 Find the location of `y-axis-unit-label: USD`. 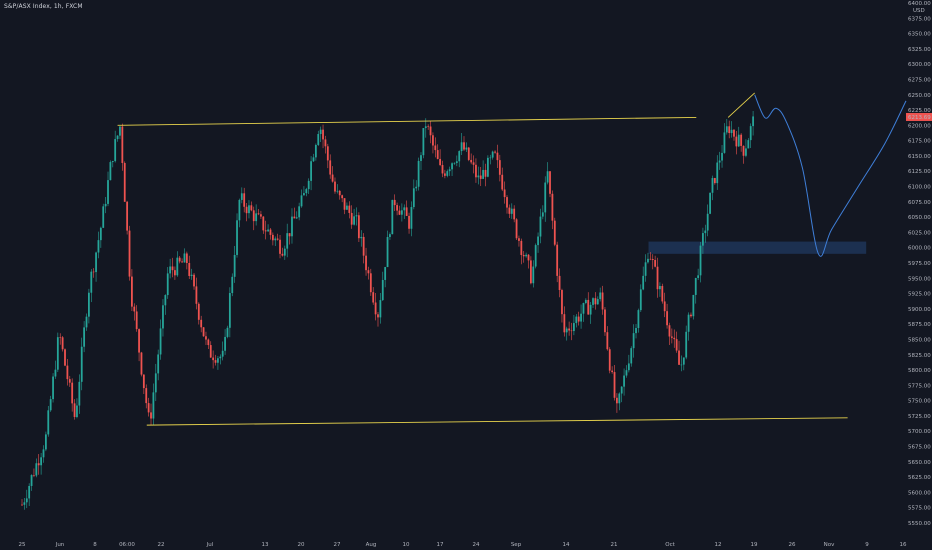

y-axis-unit-label: USD is located at coordinates (919, 11).